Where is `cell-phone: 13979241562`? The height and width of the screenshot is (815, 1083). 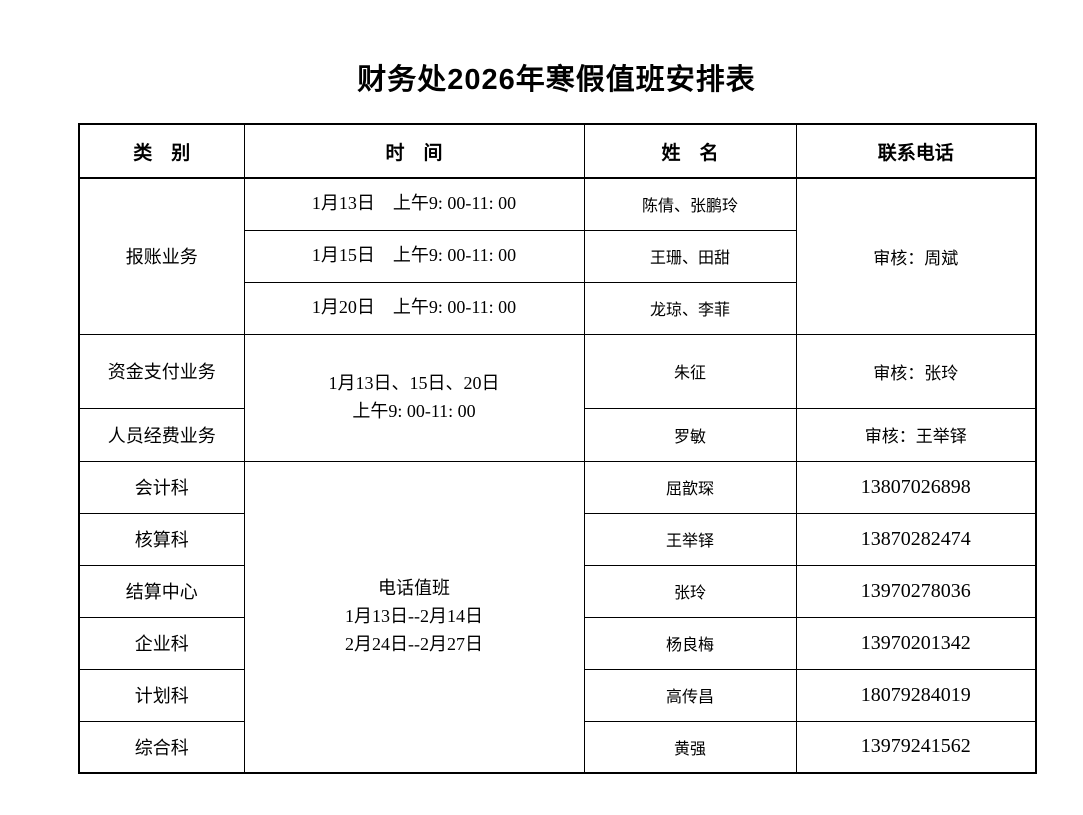 cell-phone: 13979241562 is located at coordinates (916, 747).